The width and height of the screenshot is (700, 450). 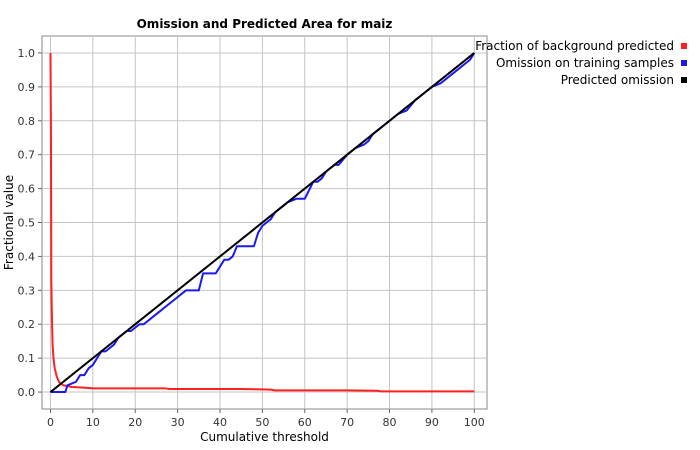 I want to click on x-tick-label: 80, so click(x=390, y=422).